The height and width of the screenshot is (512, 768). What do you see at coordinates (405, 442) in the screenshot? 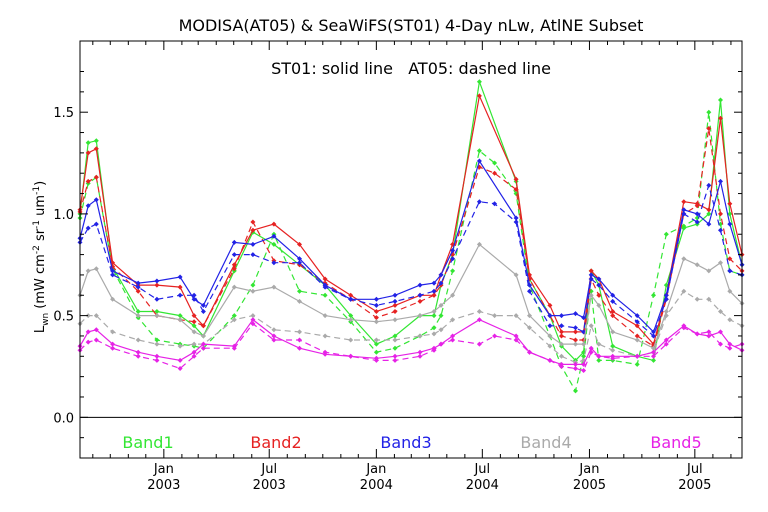
I see `legend-entry-band3: Band3` at bounding box center [405, 442].